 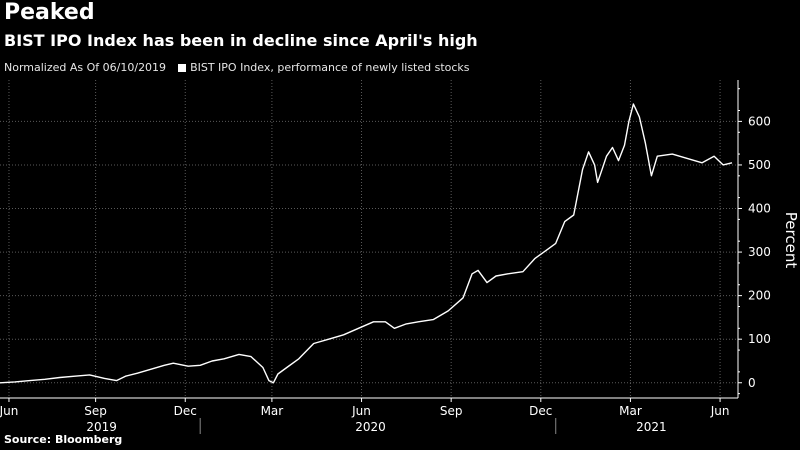 What do you see at coordinates (754, 239) in the screenshot?
I see `y-axis: 0 100 200 300 400 500 600` at bounding box center [754, 239].